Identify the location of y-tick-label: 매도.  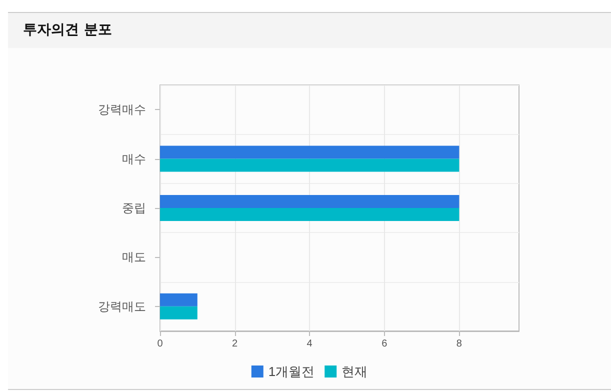
(134, 257).